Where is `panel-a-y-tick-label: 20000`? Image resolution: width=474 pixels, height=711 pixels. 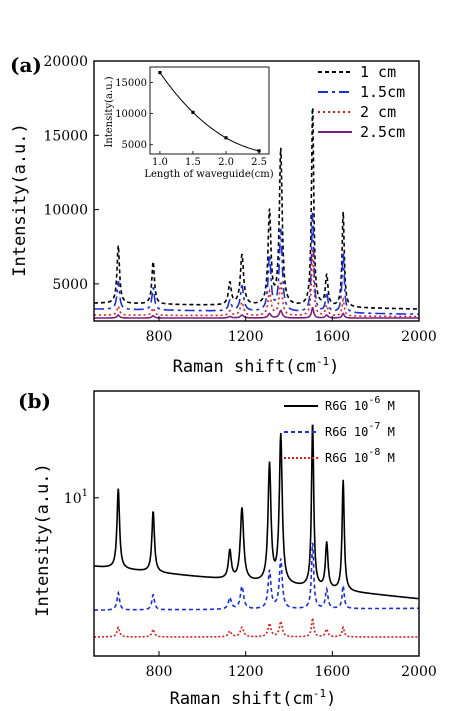 panel-a-y-tick-label: 20000 is located at coordinates (65, 62).